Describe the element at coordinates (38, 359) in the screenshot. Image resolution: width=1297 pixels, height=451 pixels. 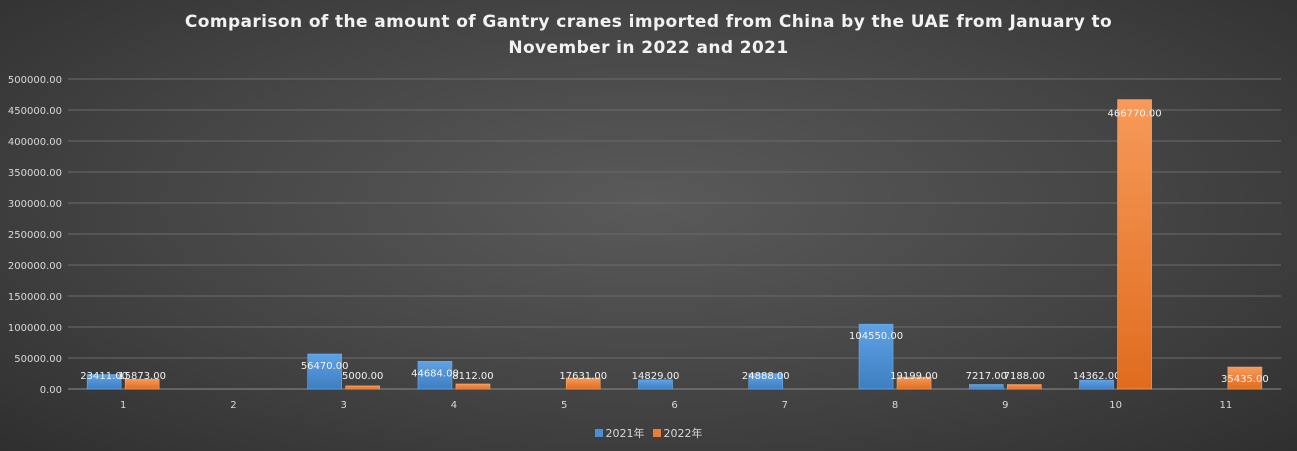
I see `y-tick-label: 50000.00` at that location.